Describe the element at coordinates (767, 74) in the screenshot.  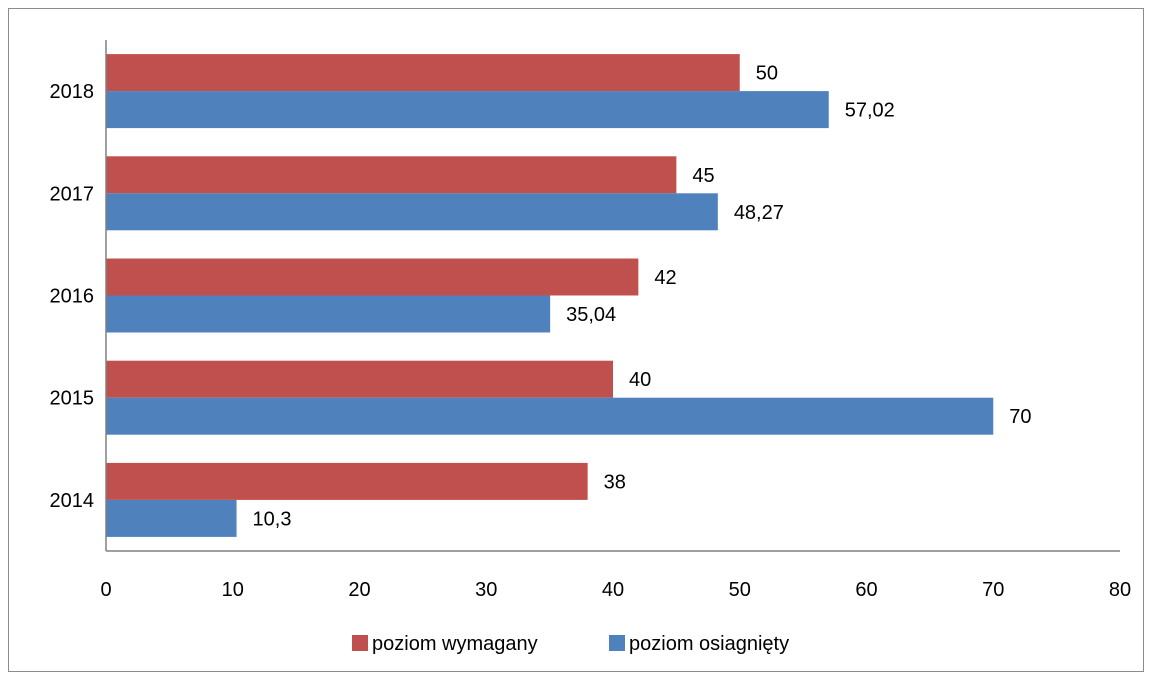
I see `value-label-required-2018: 50` at that location.